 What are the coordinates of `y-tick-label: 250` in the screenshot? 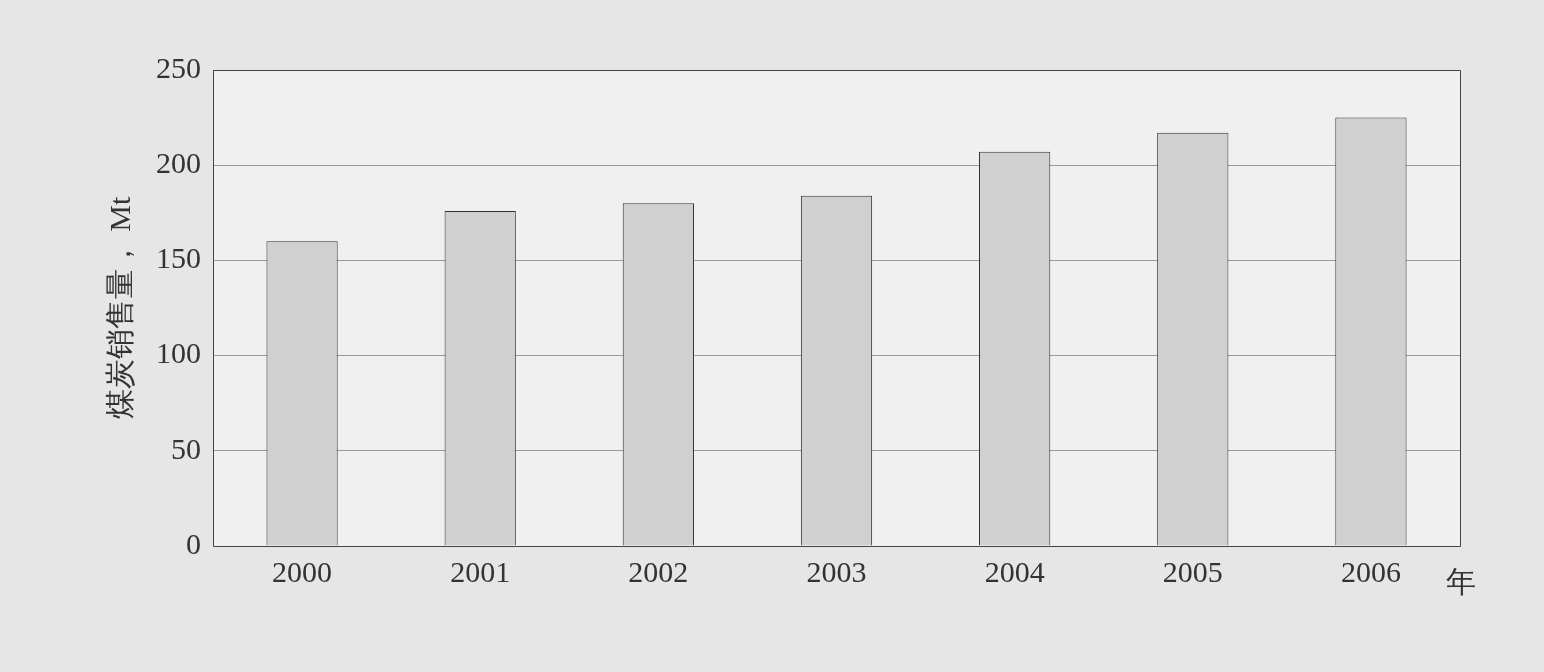 It's located at (178, 67).